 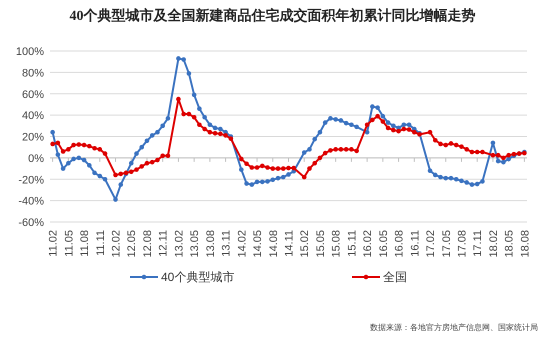 I want to click on y-tick-label: -60%, so click(x=31, y=223).